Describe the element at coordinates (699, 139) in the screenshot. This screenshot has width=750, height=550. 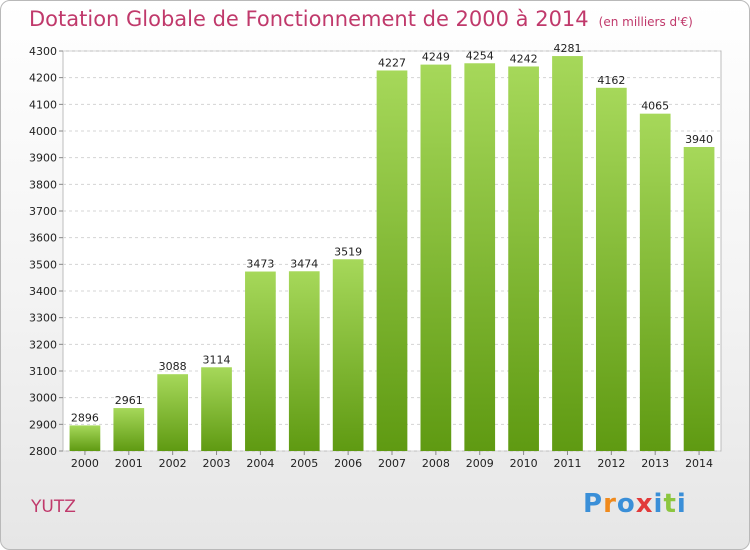
I see `bar-value-label: 3940` at that location.